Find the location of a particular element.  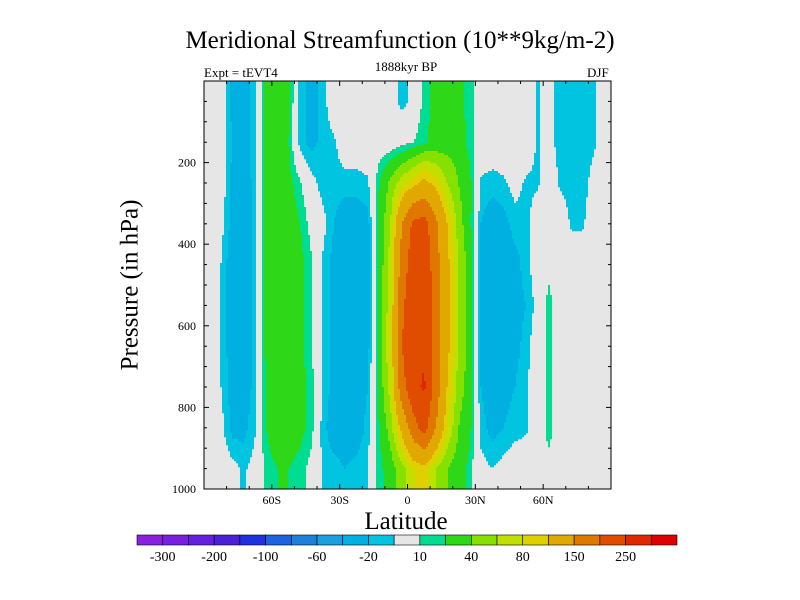

y-tick-label: 1000 is located at coordinates (184, 489).